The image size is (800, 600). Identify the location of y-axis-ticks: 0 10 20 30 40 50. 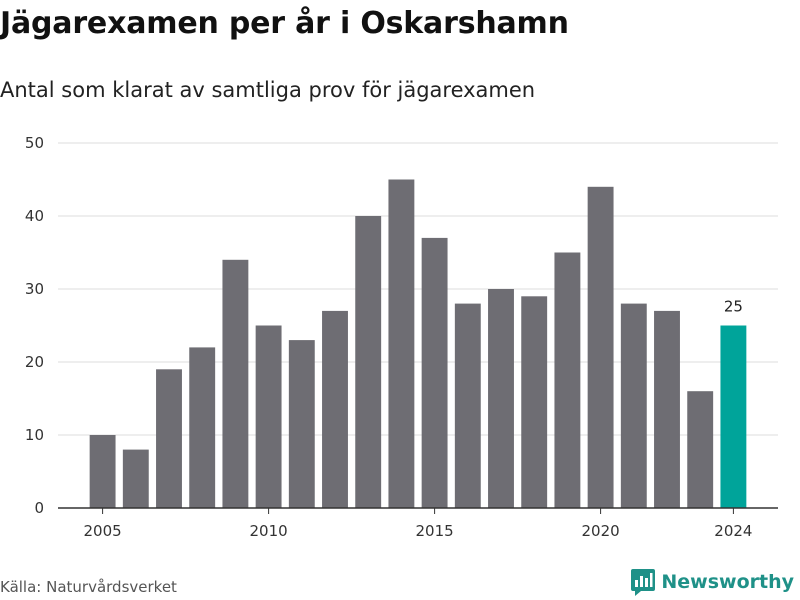
(34, 325).